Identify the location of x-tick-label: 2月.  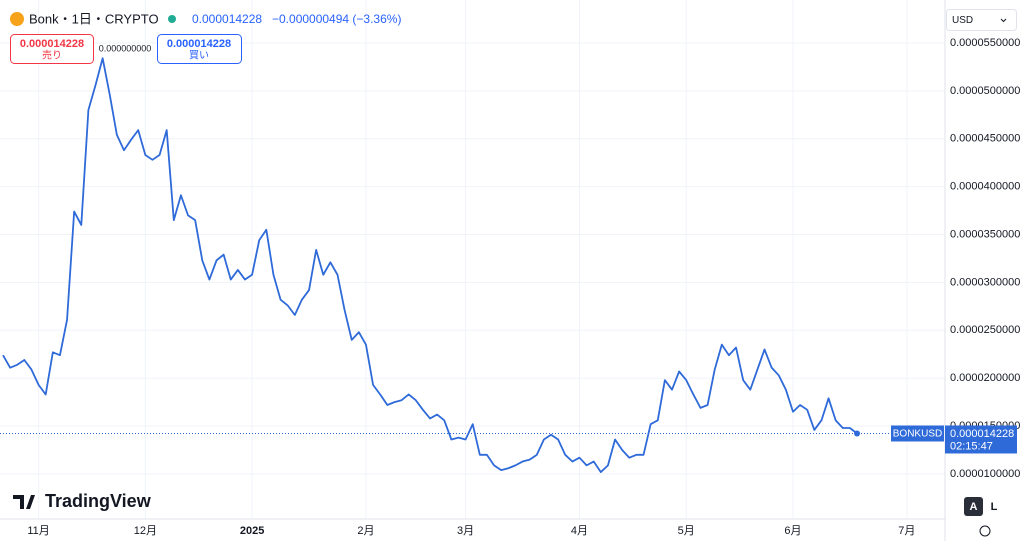
(365, 531).